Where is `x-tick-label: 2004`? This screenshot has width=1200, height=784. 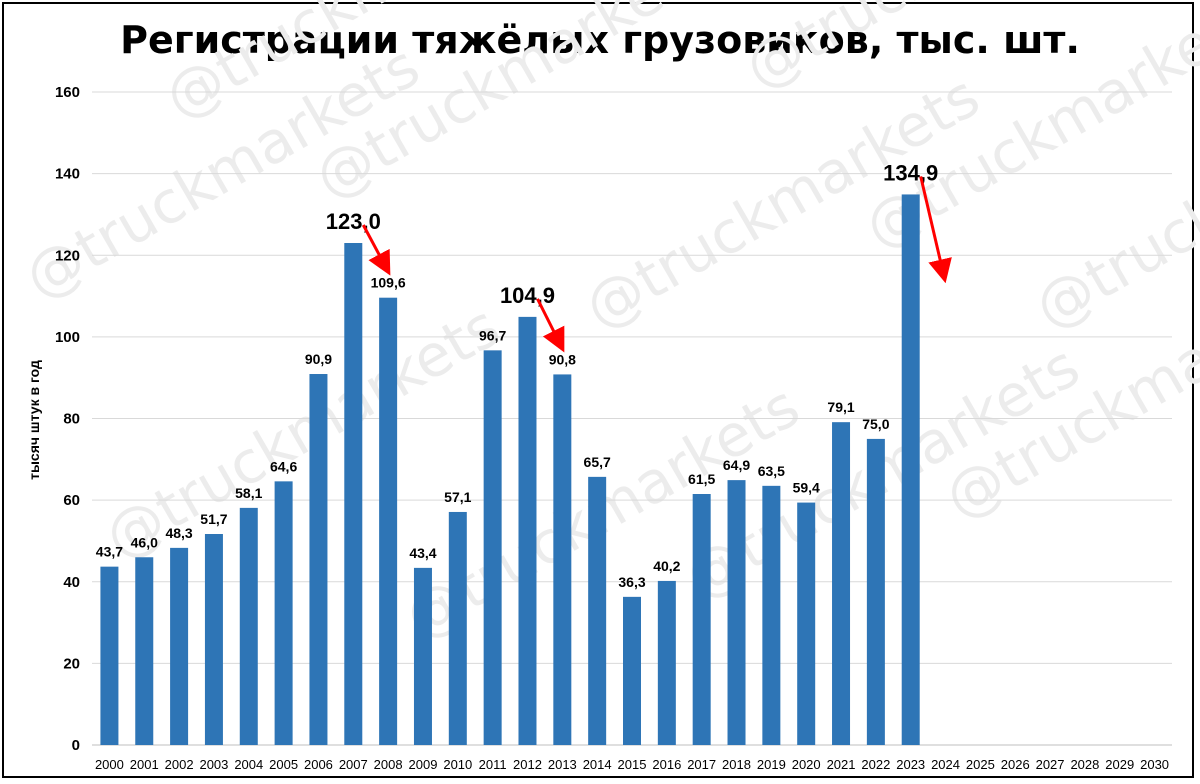 x-tick-label: 2004 is located at coordinates (248, 764).